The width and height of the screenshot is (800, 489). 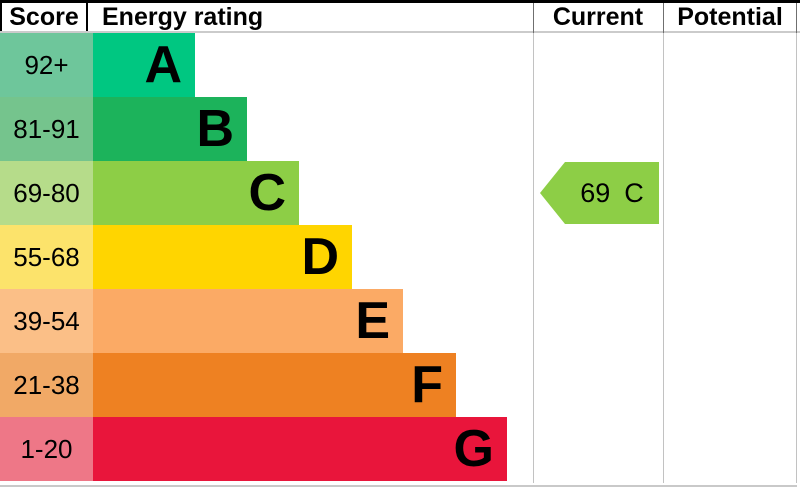 I want to click on current-rating-arrow: 69 C, so click(x=599, y=193).